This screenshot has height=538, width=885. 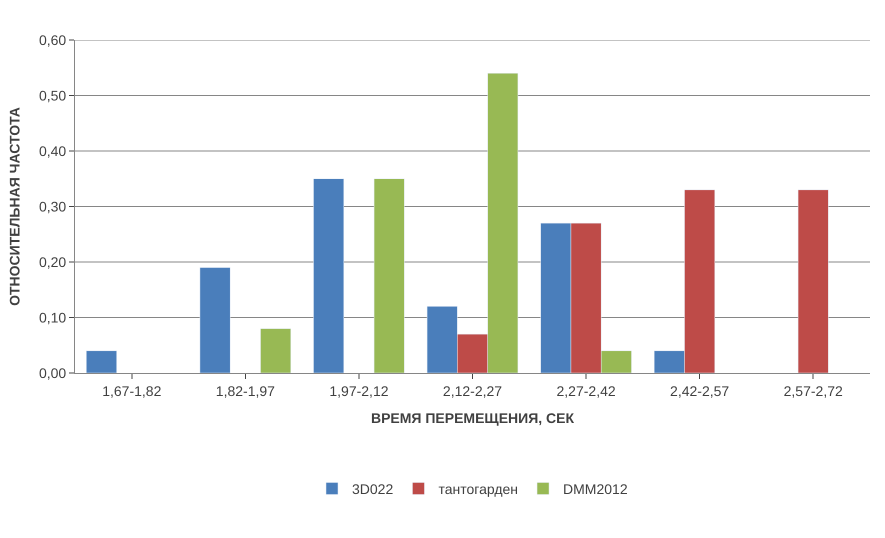 What do you see at coordinates (246, 390) in the screenshot?
I see `x-tick-label: 1,82-1,97` at bounding box center [246, 390].